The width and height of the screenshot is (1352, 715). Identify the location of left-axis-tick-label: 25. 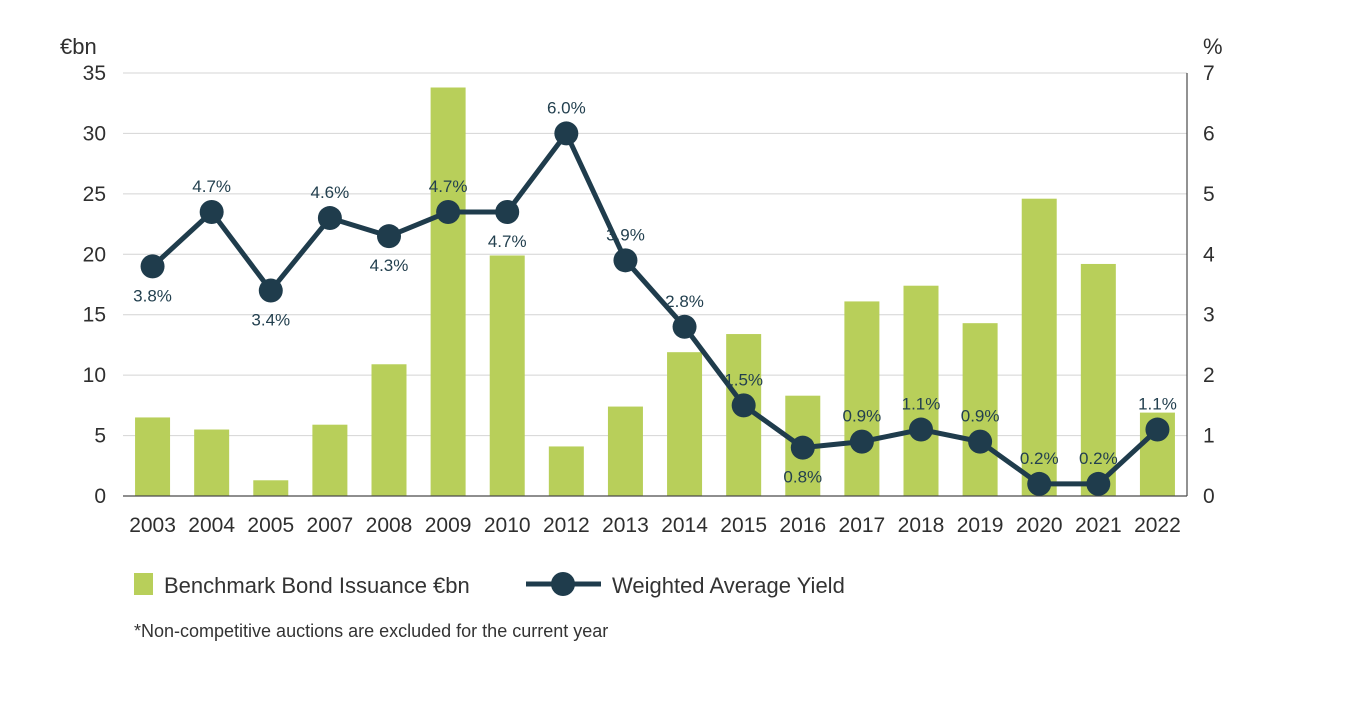
(94, 194).